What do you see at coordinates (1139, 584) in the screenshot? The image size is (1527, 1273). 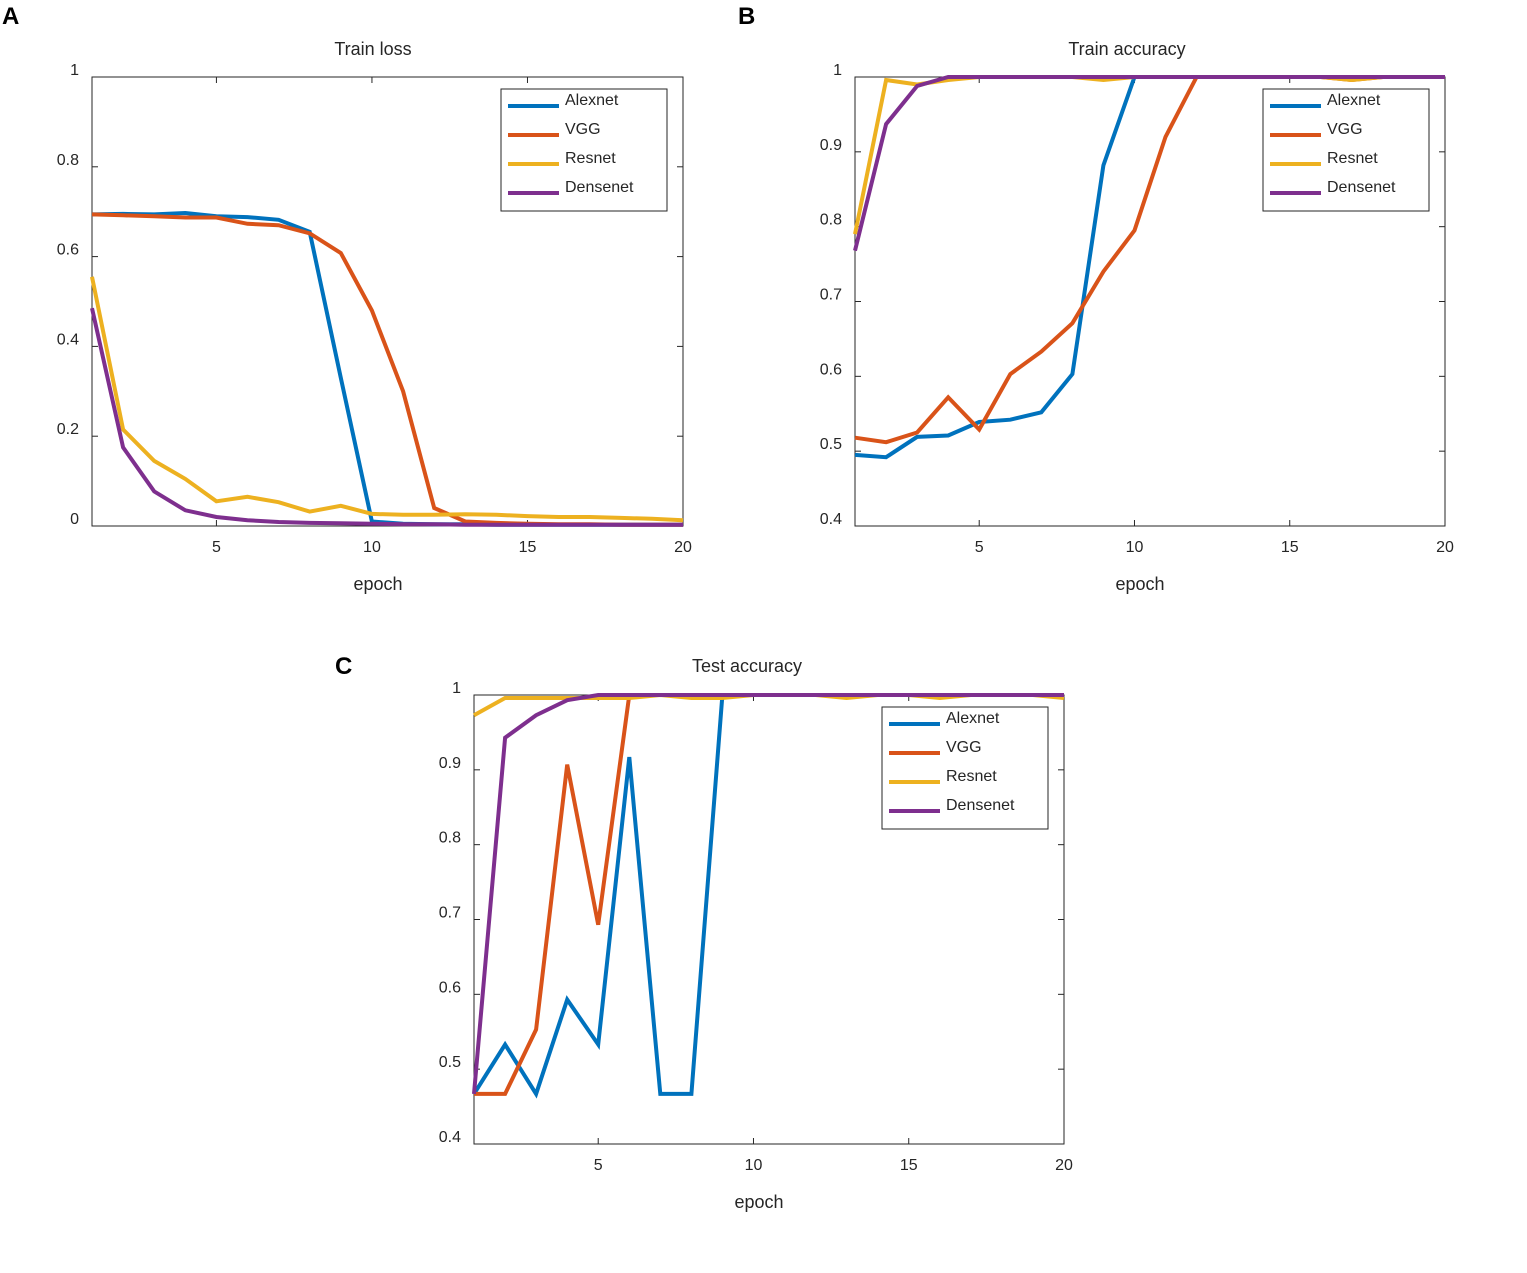 I see `panel-b-xlabel: epoch` at bounding box center [1139, 584].